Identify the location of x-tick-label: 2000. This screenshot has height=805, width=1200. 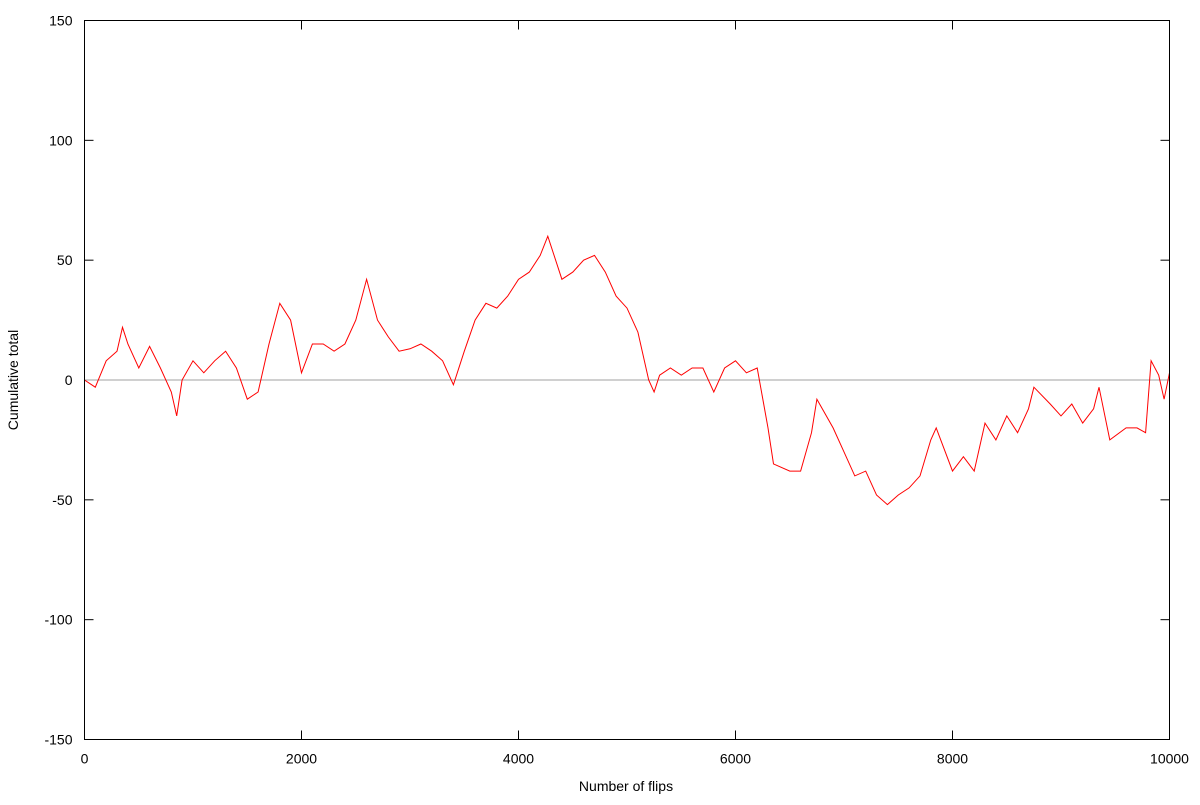
(301, 759).